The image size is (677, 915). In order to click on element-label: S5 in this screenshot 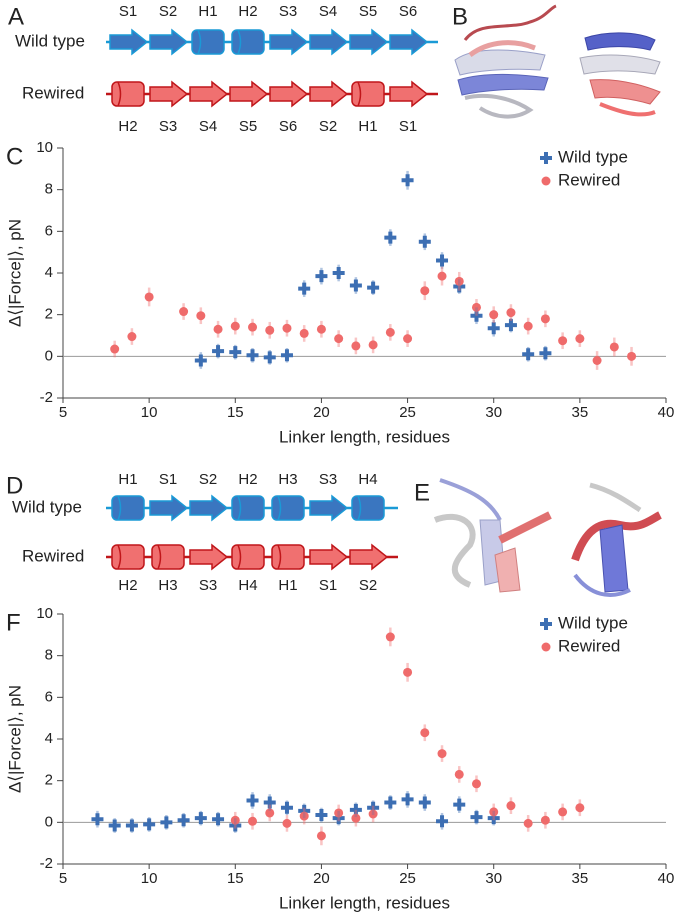, I will do `click(248, 126)`.